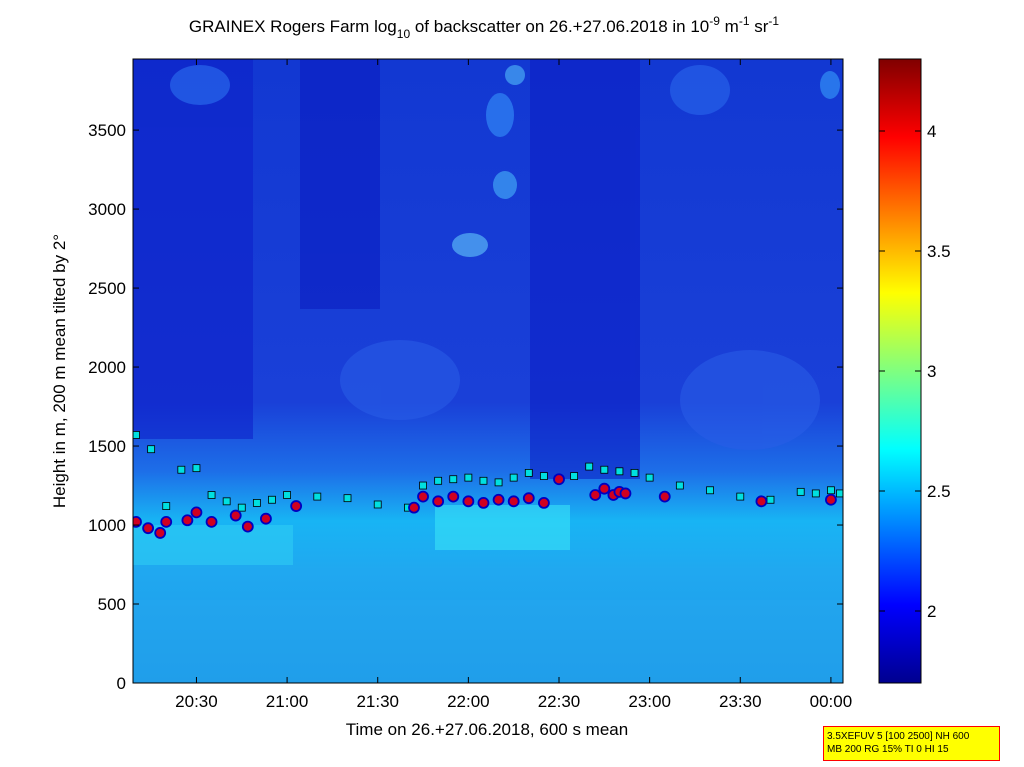 Image resolution: width=1024 pixels, height=767 pixels. I want to click on colorbar-tick-label: 3, so click(931, 371).